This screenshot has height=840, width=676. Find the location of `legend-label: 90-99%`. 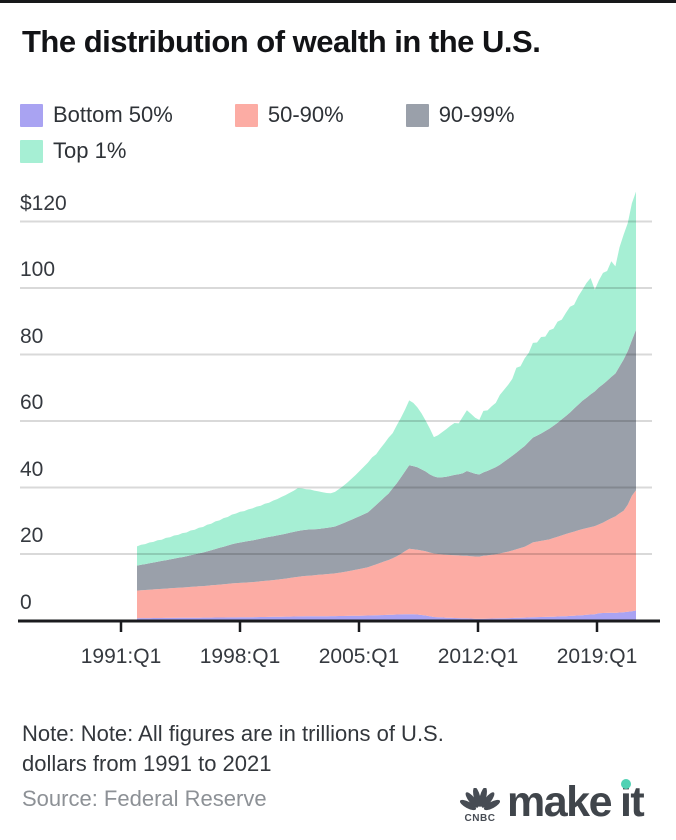

legend-label: 90-99% is located at coordinates (476, 114).